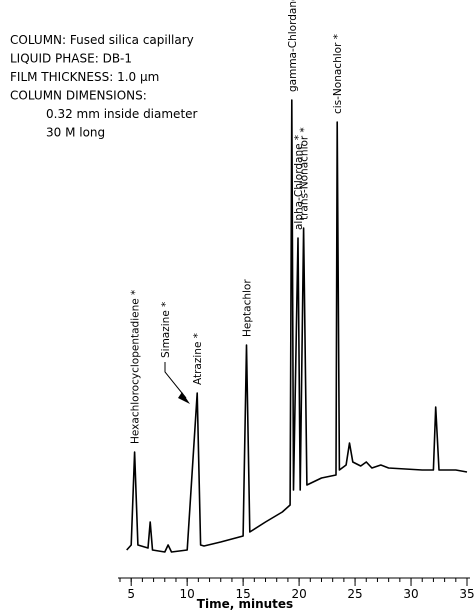 Image resolution: width=476 pixels, height=614 pixels. What do you see at coordinates (298, 594) in the screenshot?
I see `x-tick-label: 20` at bounding box center [298, 594].